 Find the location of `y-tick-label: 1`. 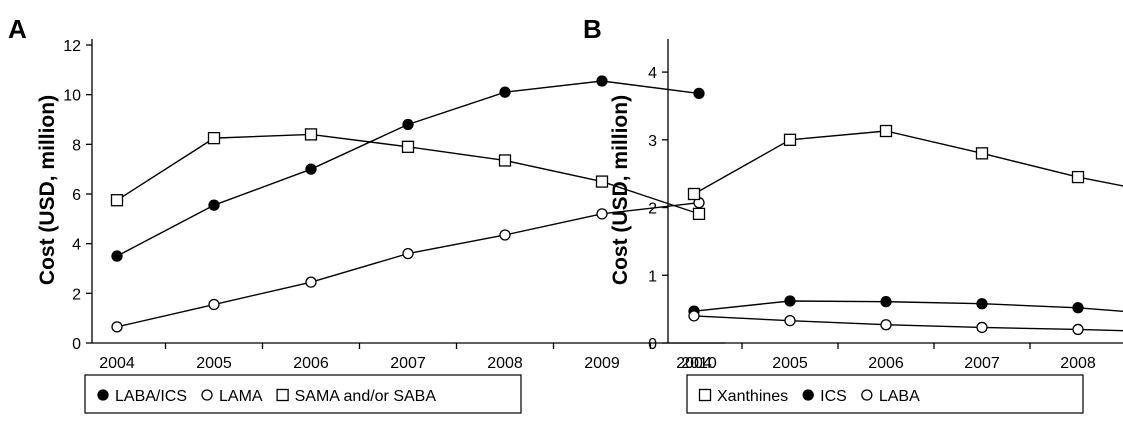

y-tick-label: 1 is located at coordinates (652, 276).